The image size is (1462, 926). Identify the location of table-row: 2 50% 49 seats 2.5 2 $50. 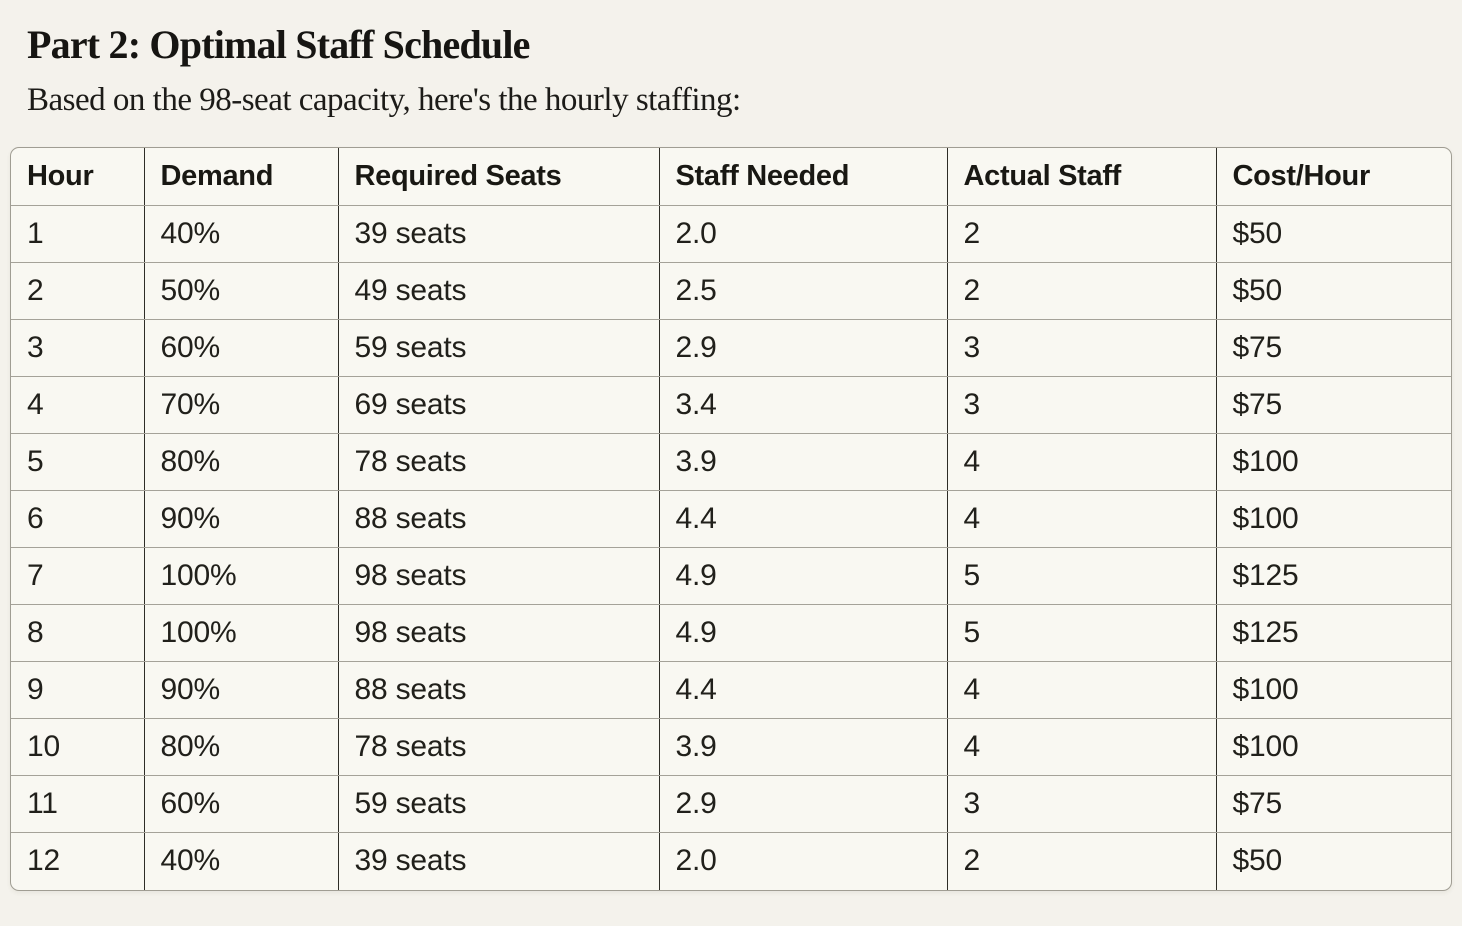
(731, 291).